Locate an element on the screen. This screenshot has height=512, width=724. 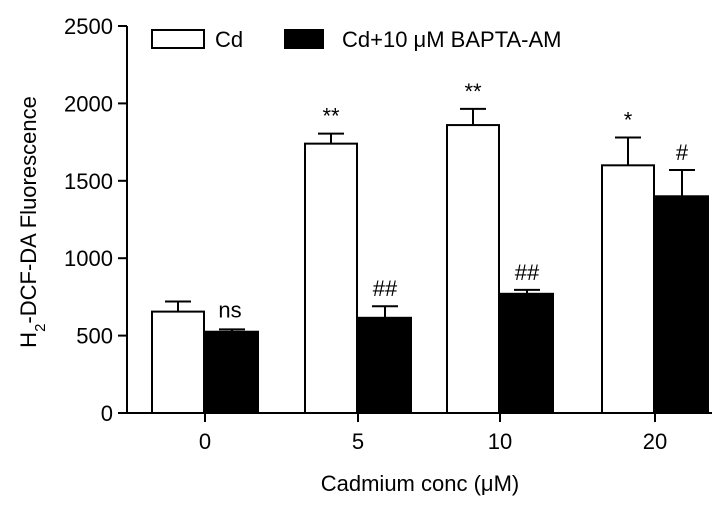
x-axis: 0 5 10 20 is located at coordinates (419, 433).